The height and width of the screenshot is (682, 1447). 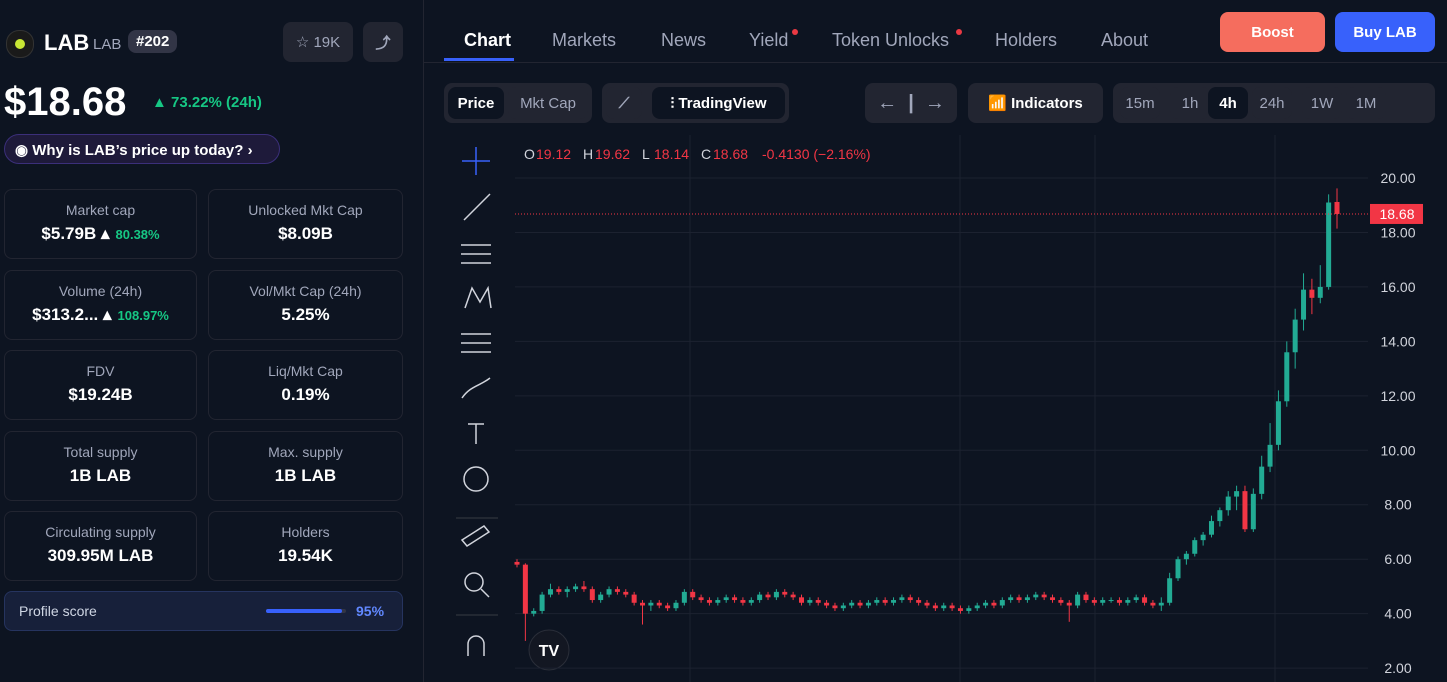 I want to click on tv-logo, so click(x=549, y=650).